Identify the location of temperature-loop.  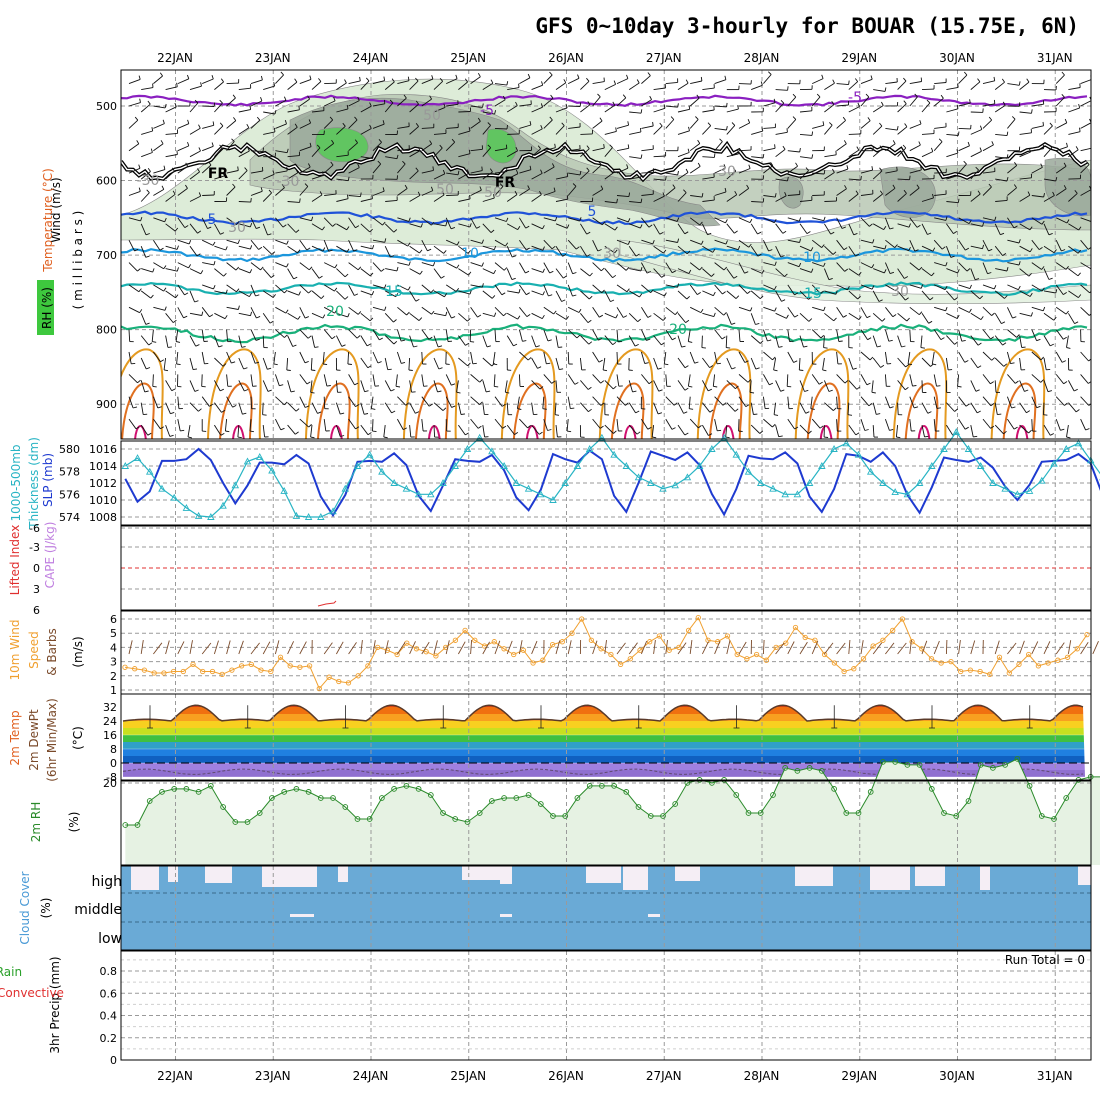
(826, 432).